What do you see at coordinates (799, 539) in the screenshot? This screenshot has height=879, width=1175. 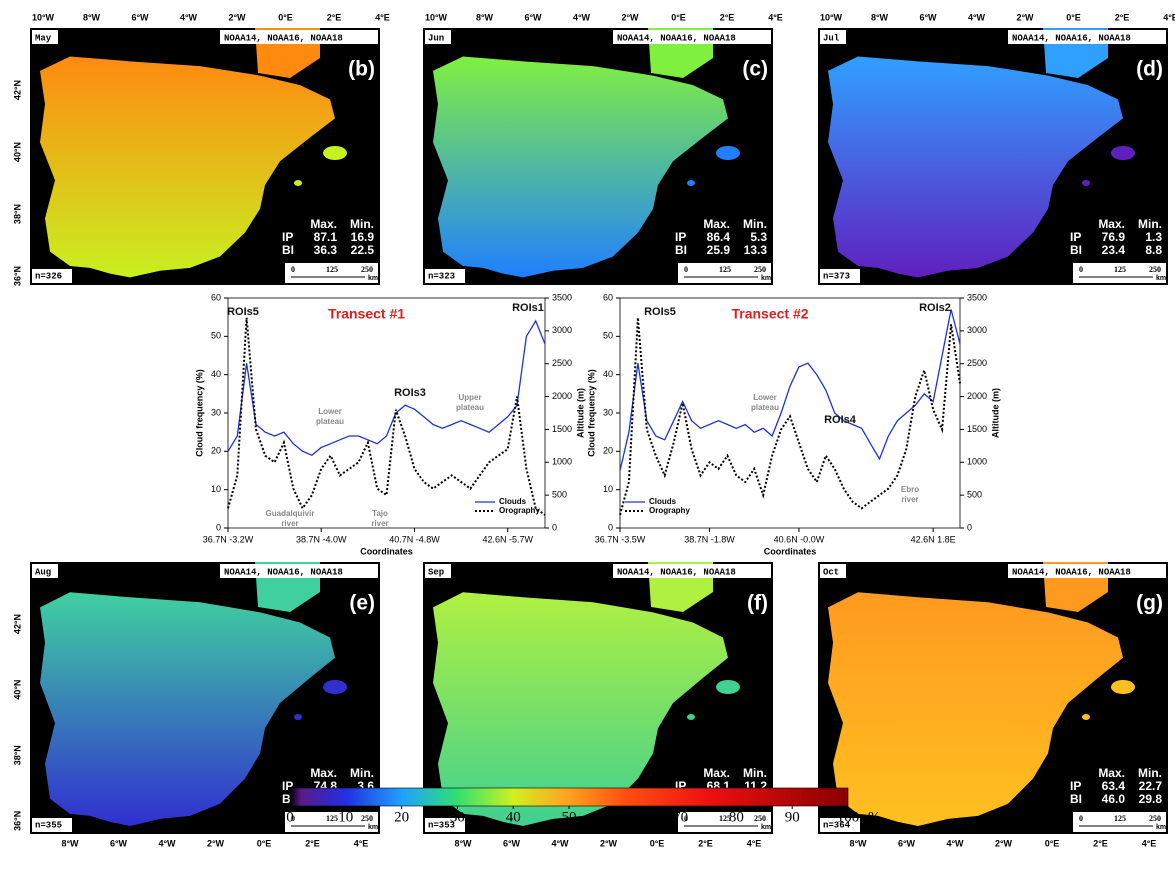 I see `x-tick-label: 40.6N -0.0W` at bounding box center [799, 539].